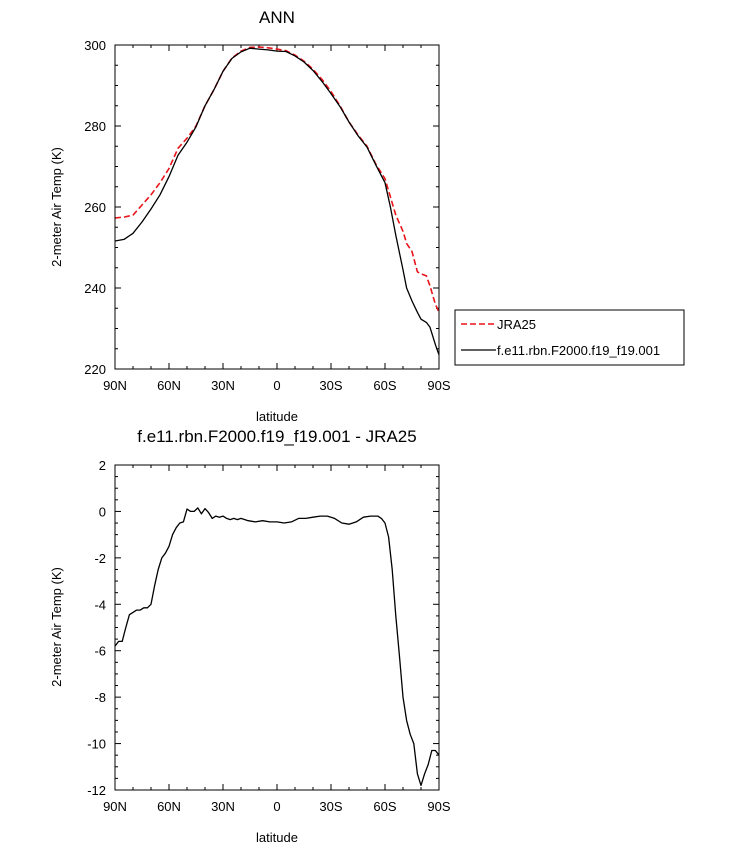 This screenshot has height=852, width=733. What do you see at coordinates (95, 45) in the screenshot?
I see `y-tick-label: 300` at bounding box center [95, 45].